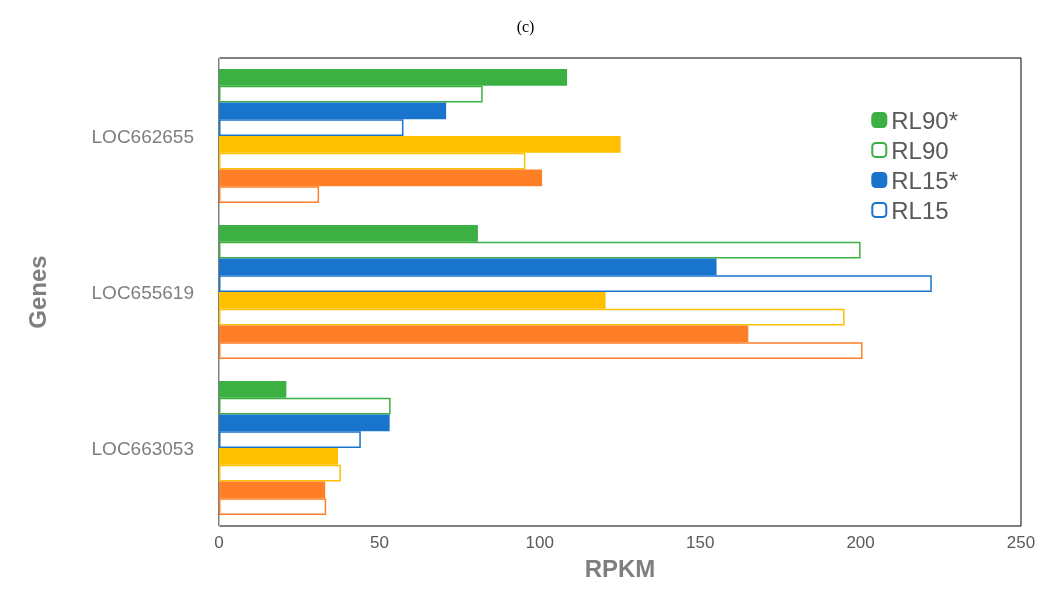  I want to click on x-axis-title: RPKM, so click(620, 568).